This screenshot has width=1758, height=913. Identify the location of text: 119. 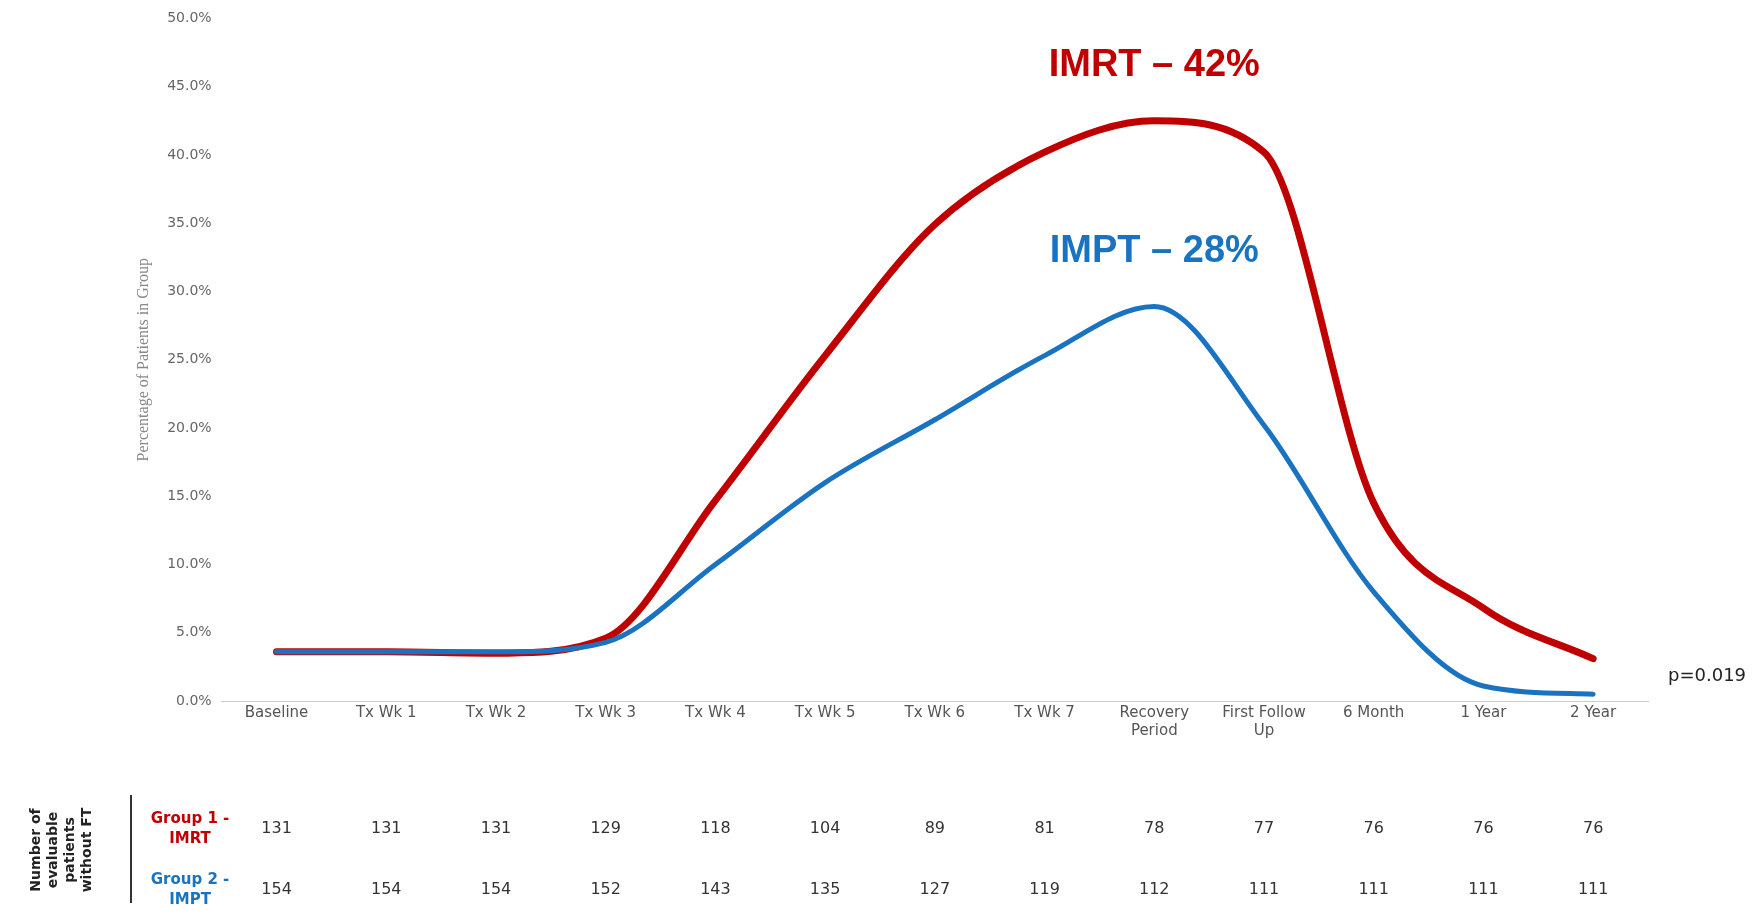
(1044, 889).